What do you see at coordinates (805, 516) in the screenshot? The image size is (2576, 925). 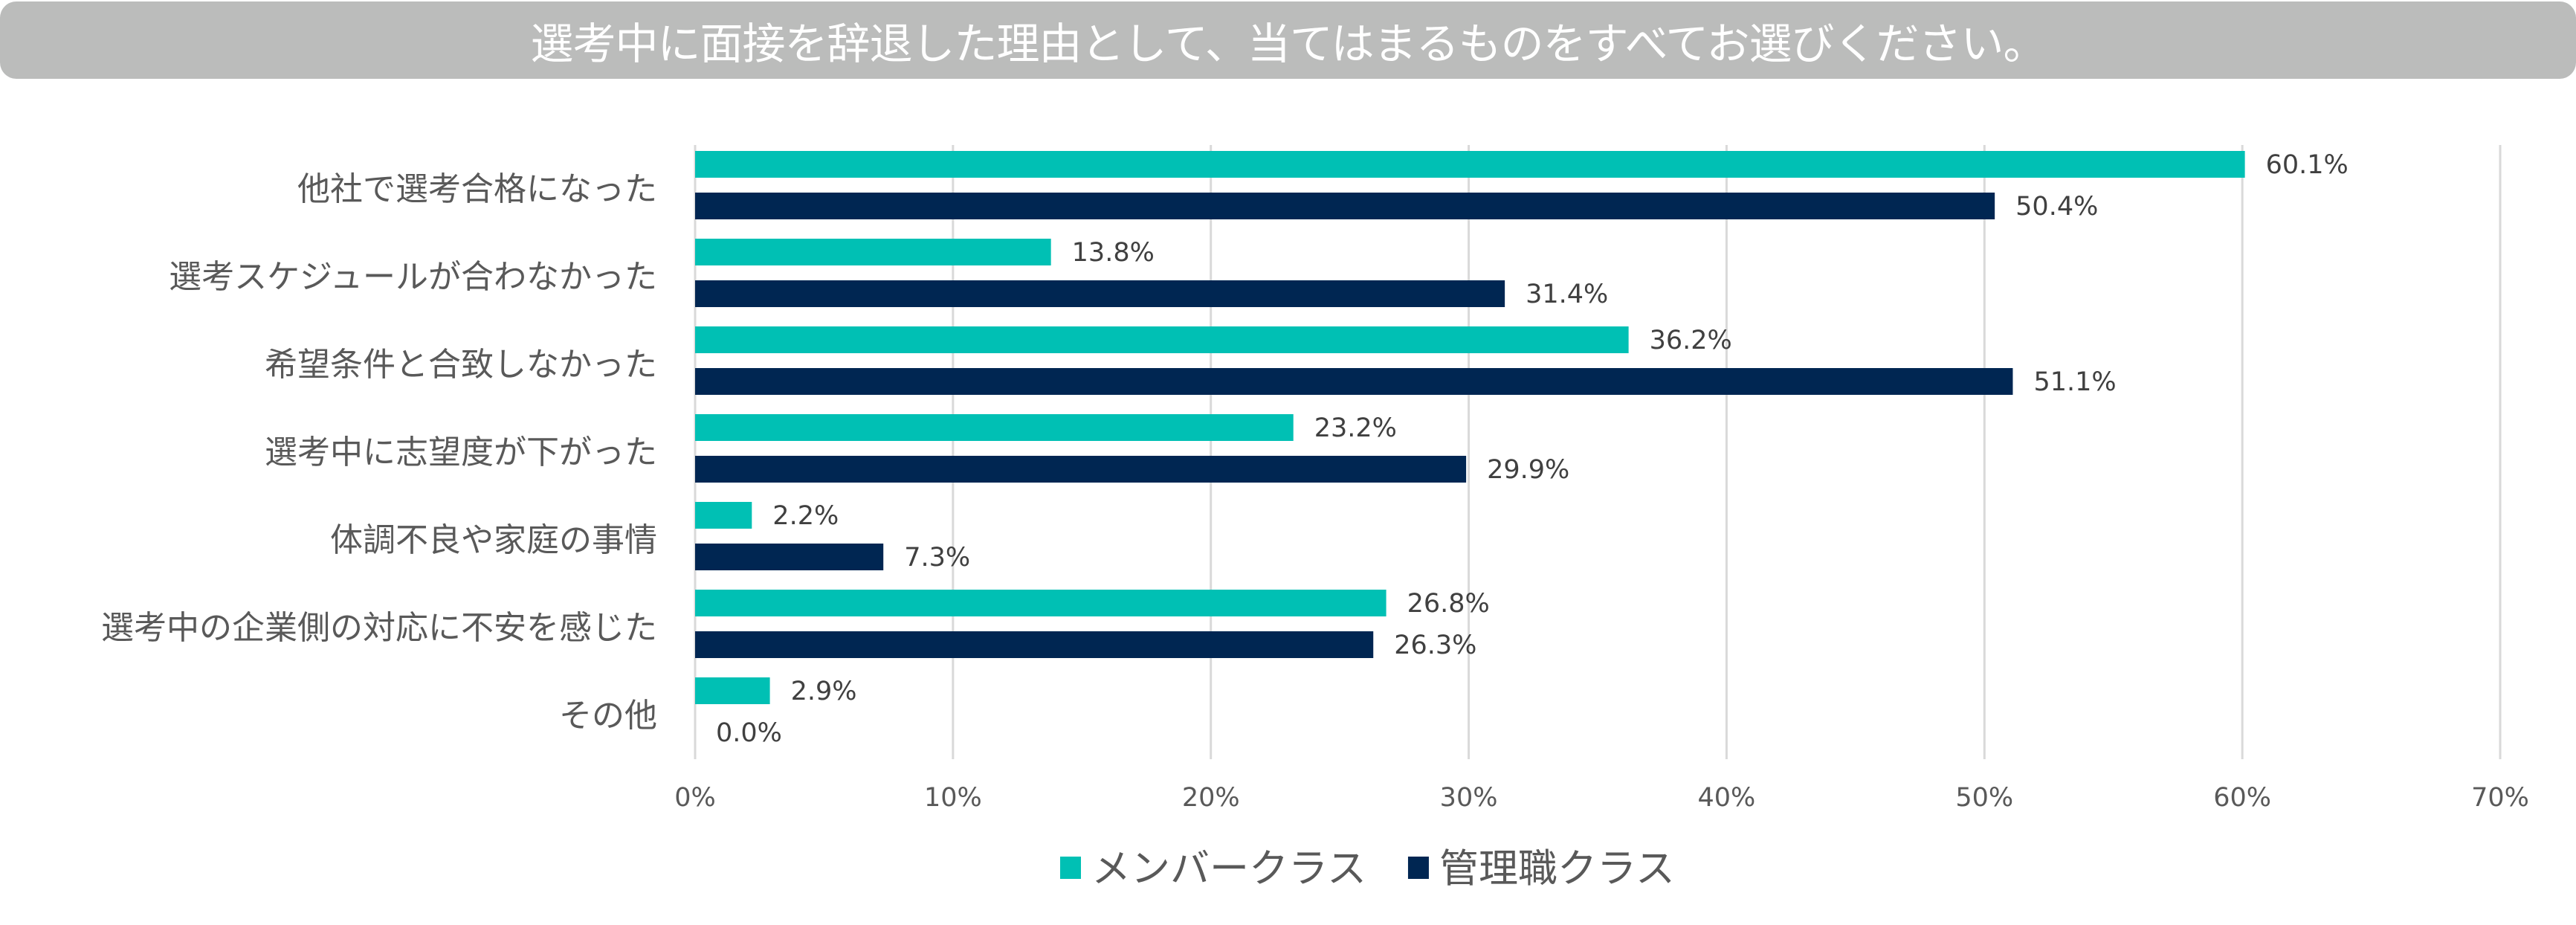 I see `data-label: 2.2%` at bounding box center [805, 516].